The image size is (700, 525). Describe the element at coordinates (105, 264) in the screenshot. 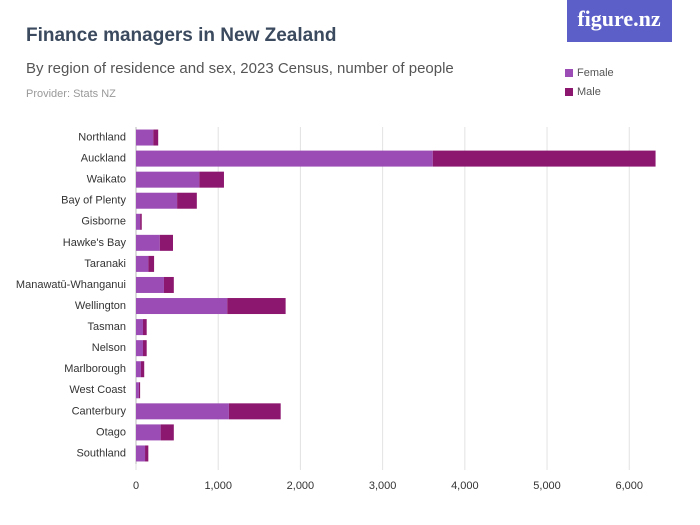

I see `y-tick-label: Taranaki` at that location.